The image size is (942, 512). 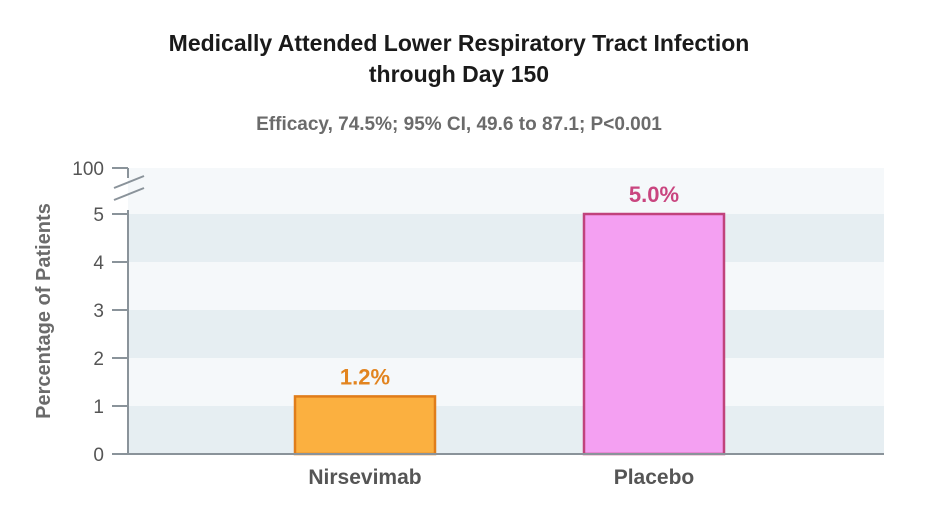 I want to click on band-top, so click(x=506, y=191).